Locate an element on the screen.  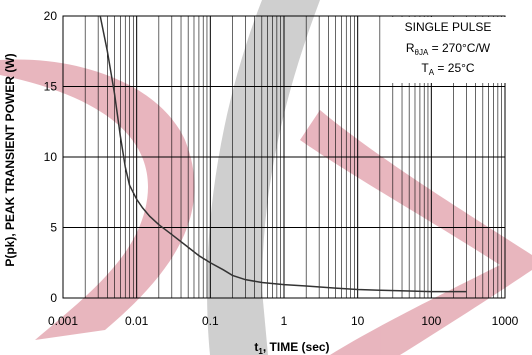
annotation-line2-main: R is located at coordinates (410, 48).